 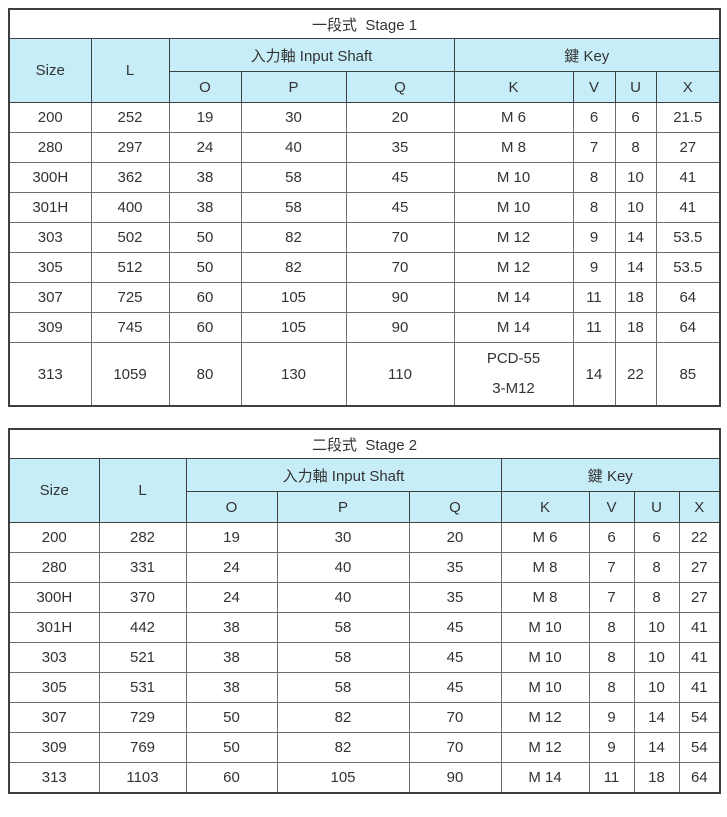 I want to click on table-cell: 7, so click(x=594, y=147).